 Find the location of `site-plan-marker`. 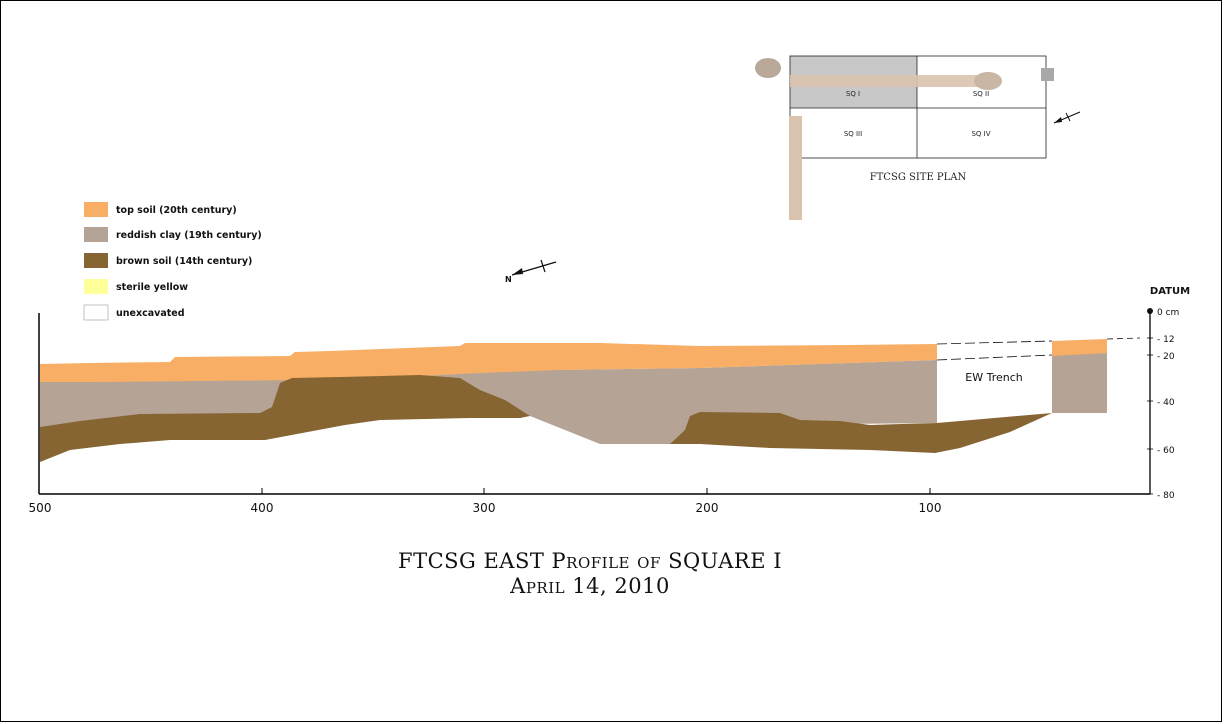

site-plan-marker is located at coordinates (1047, 74).